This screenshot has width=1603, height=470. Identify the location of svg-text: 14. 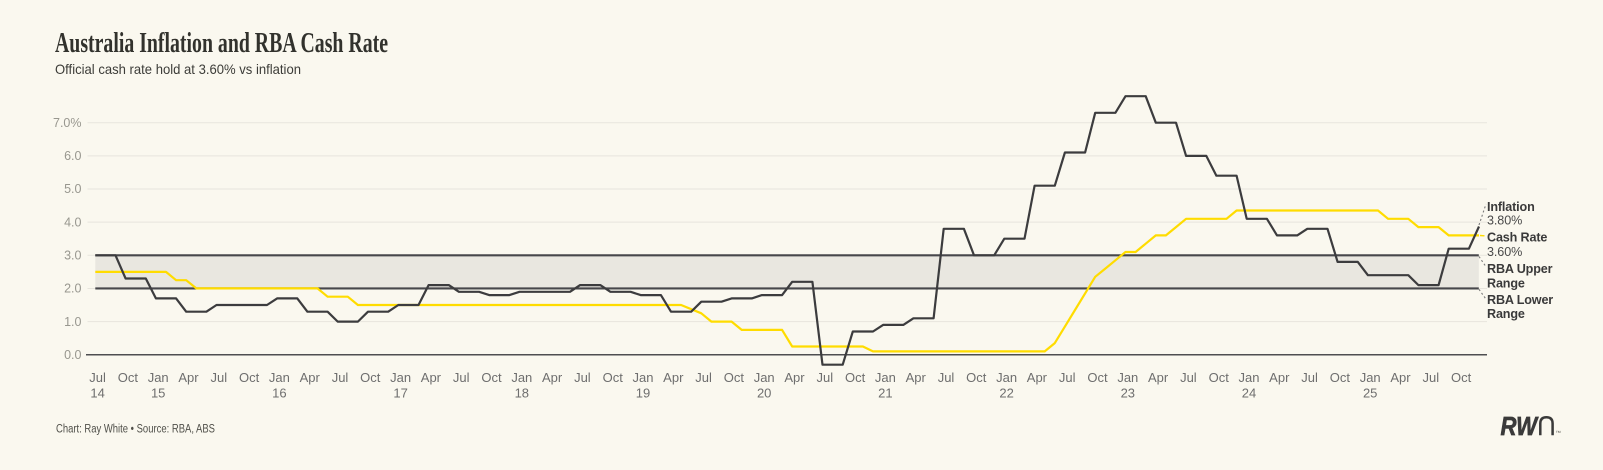
(97, 393).